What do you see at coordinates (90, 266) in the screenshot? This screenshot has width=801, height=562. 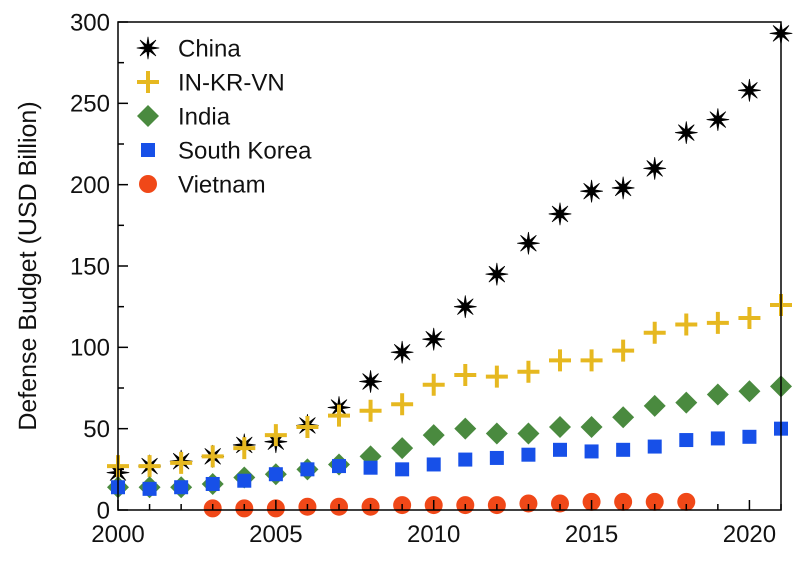 I see `y-tick-label: 150` at bounding box center [90, 266].